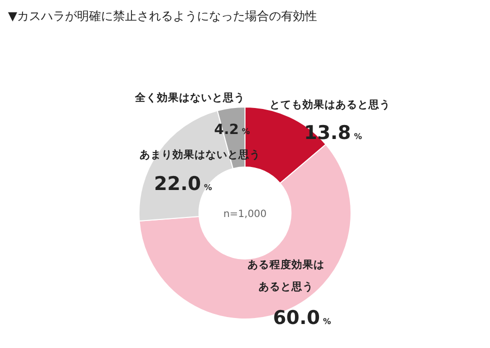 This screenshot has height=348, width=490. What do you see at coordinates (163, 16) in the screenshot?
I see `title: ▼カスハラが明確に禁止されるようになった場合の有効性` at bounding box center [163, 16].